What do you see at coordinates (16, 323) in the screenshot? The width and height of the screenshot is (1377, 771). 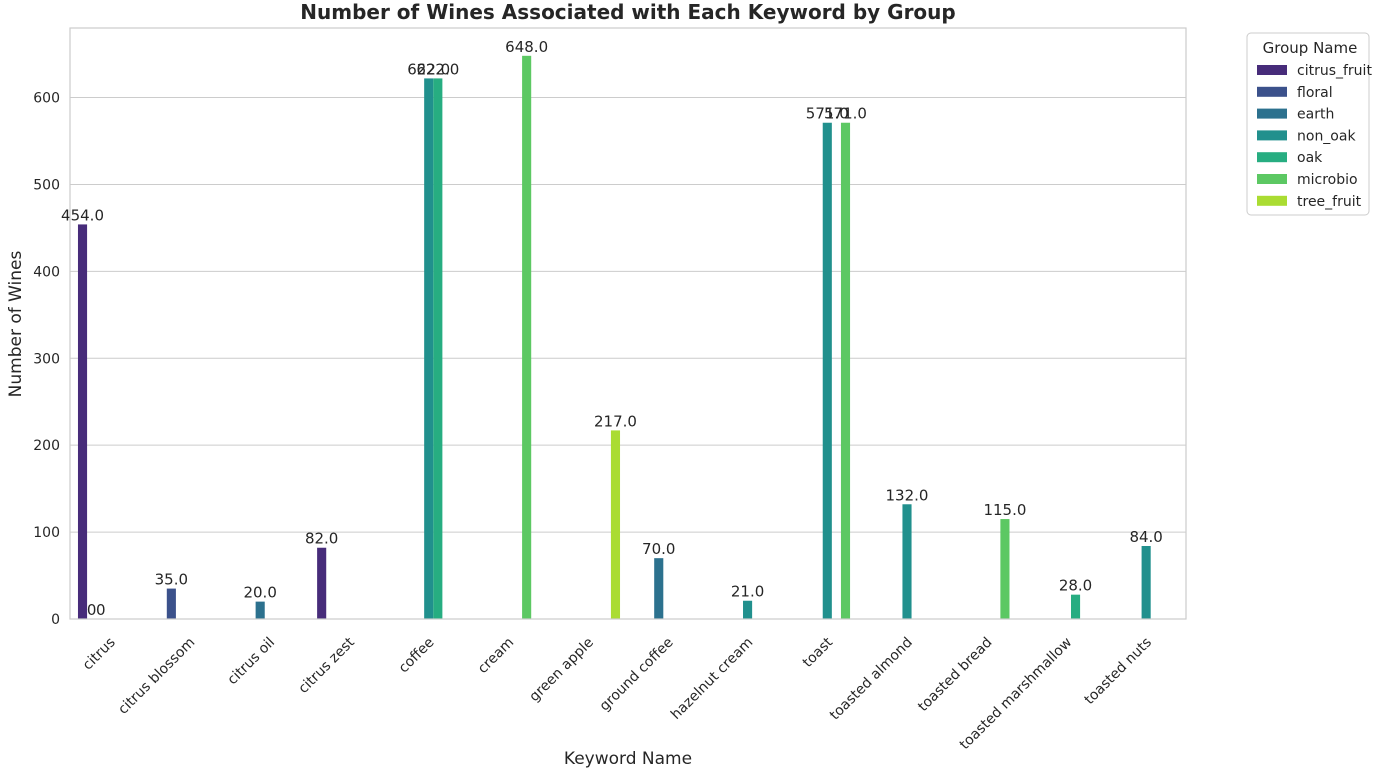 I see `y-axis-label: Number of Wines` at bounding box center [16, 323].